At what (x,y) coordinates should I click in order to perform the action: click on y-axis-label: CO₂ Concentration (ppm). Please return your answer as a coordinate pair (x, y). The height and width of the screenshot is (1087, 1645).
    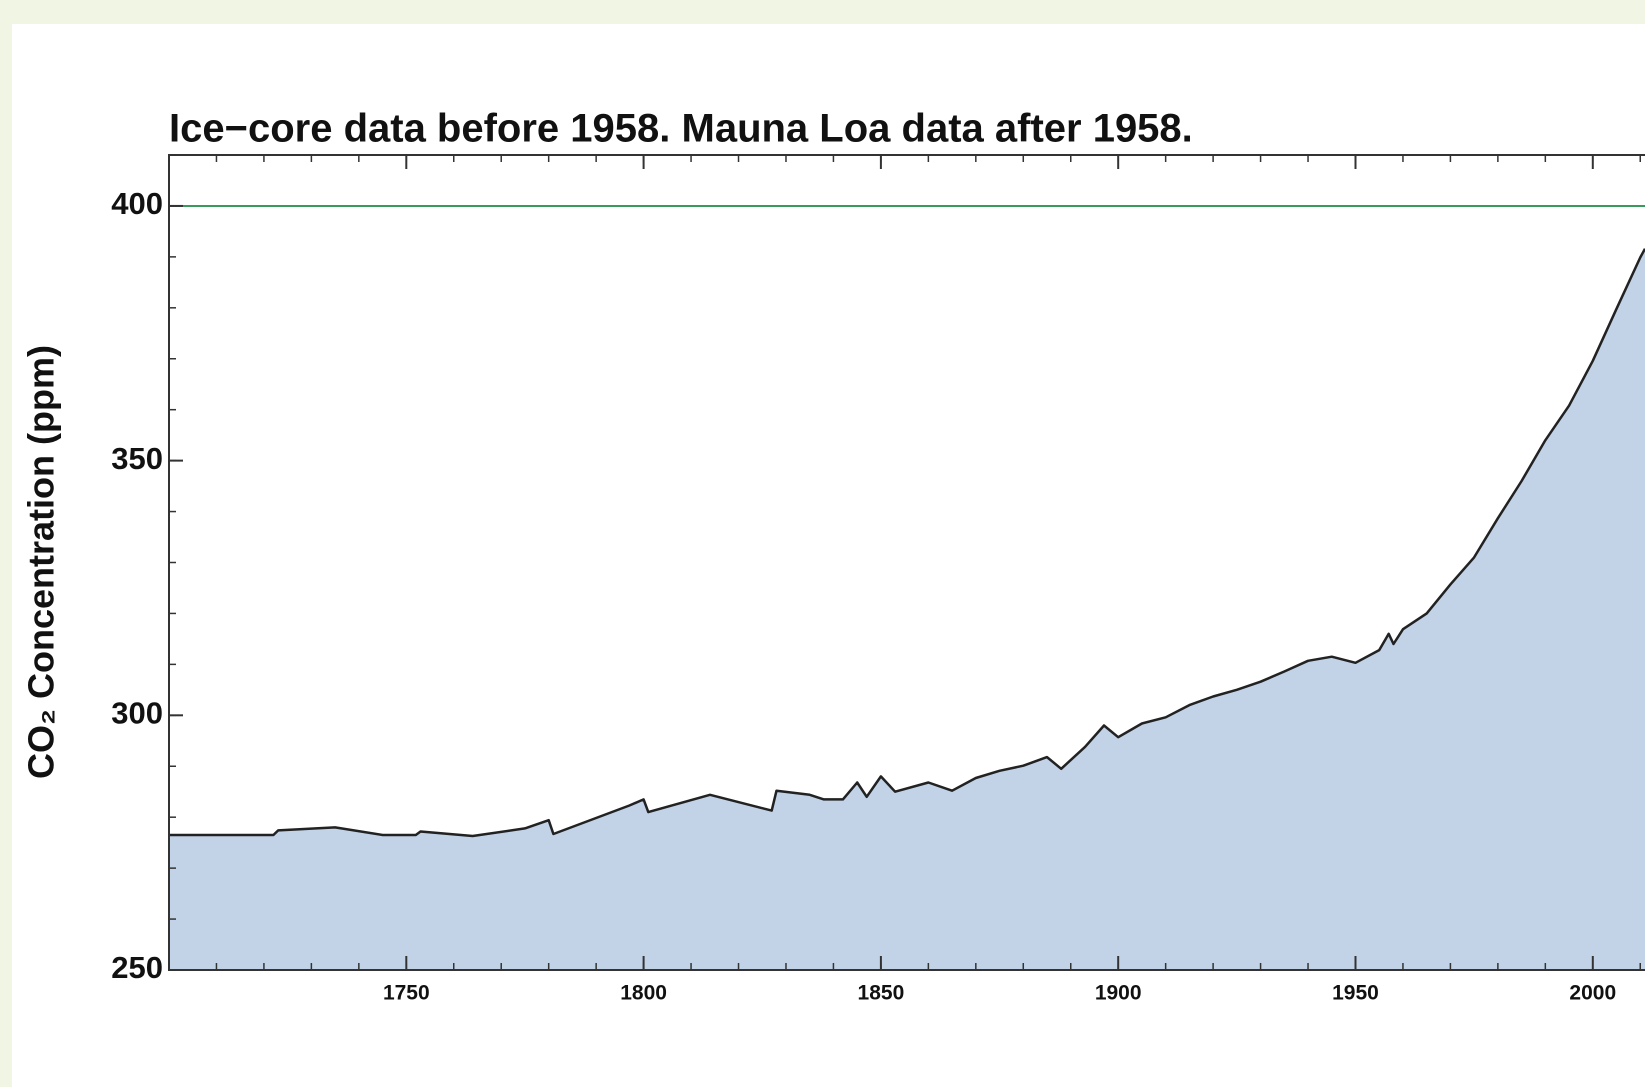
    Looking at the image, I should click on (41, 562).